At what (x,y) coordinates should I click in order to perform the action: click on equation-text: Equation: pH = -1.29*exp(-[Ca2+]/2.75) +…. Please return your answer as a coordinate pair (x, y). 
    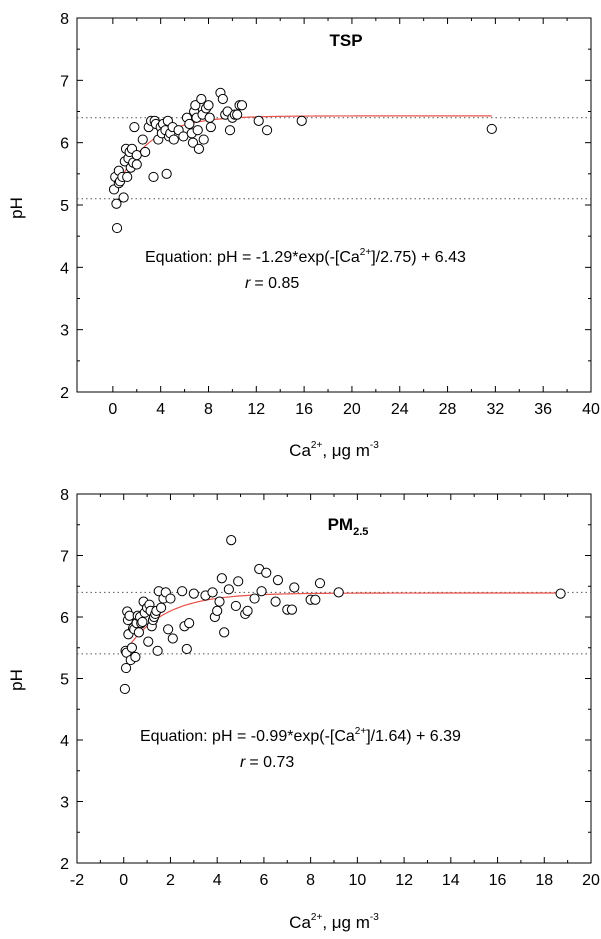
    Looking at the image, I should click on (305, 256).